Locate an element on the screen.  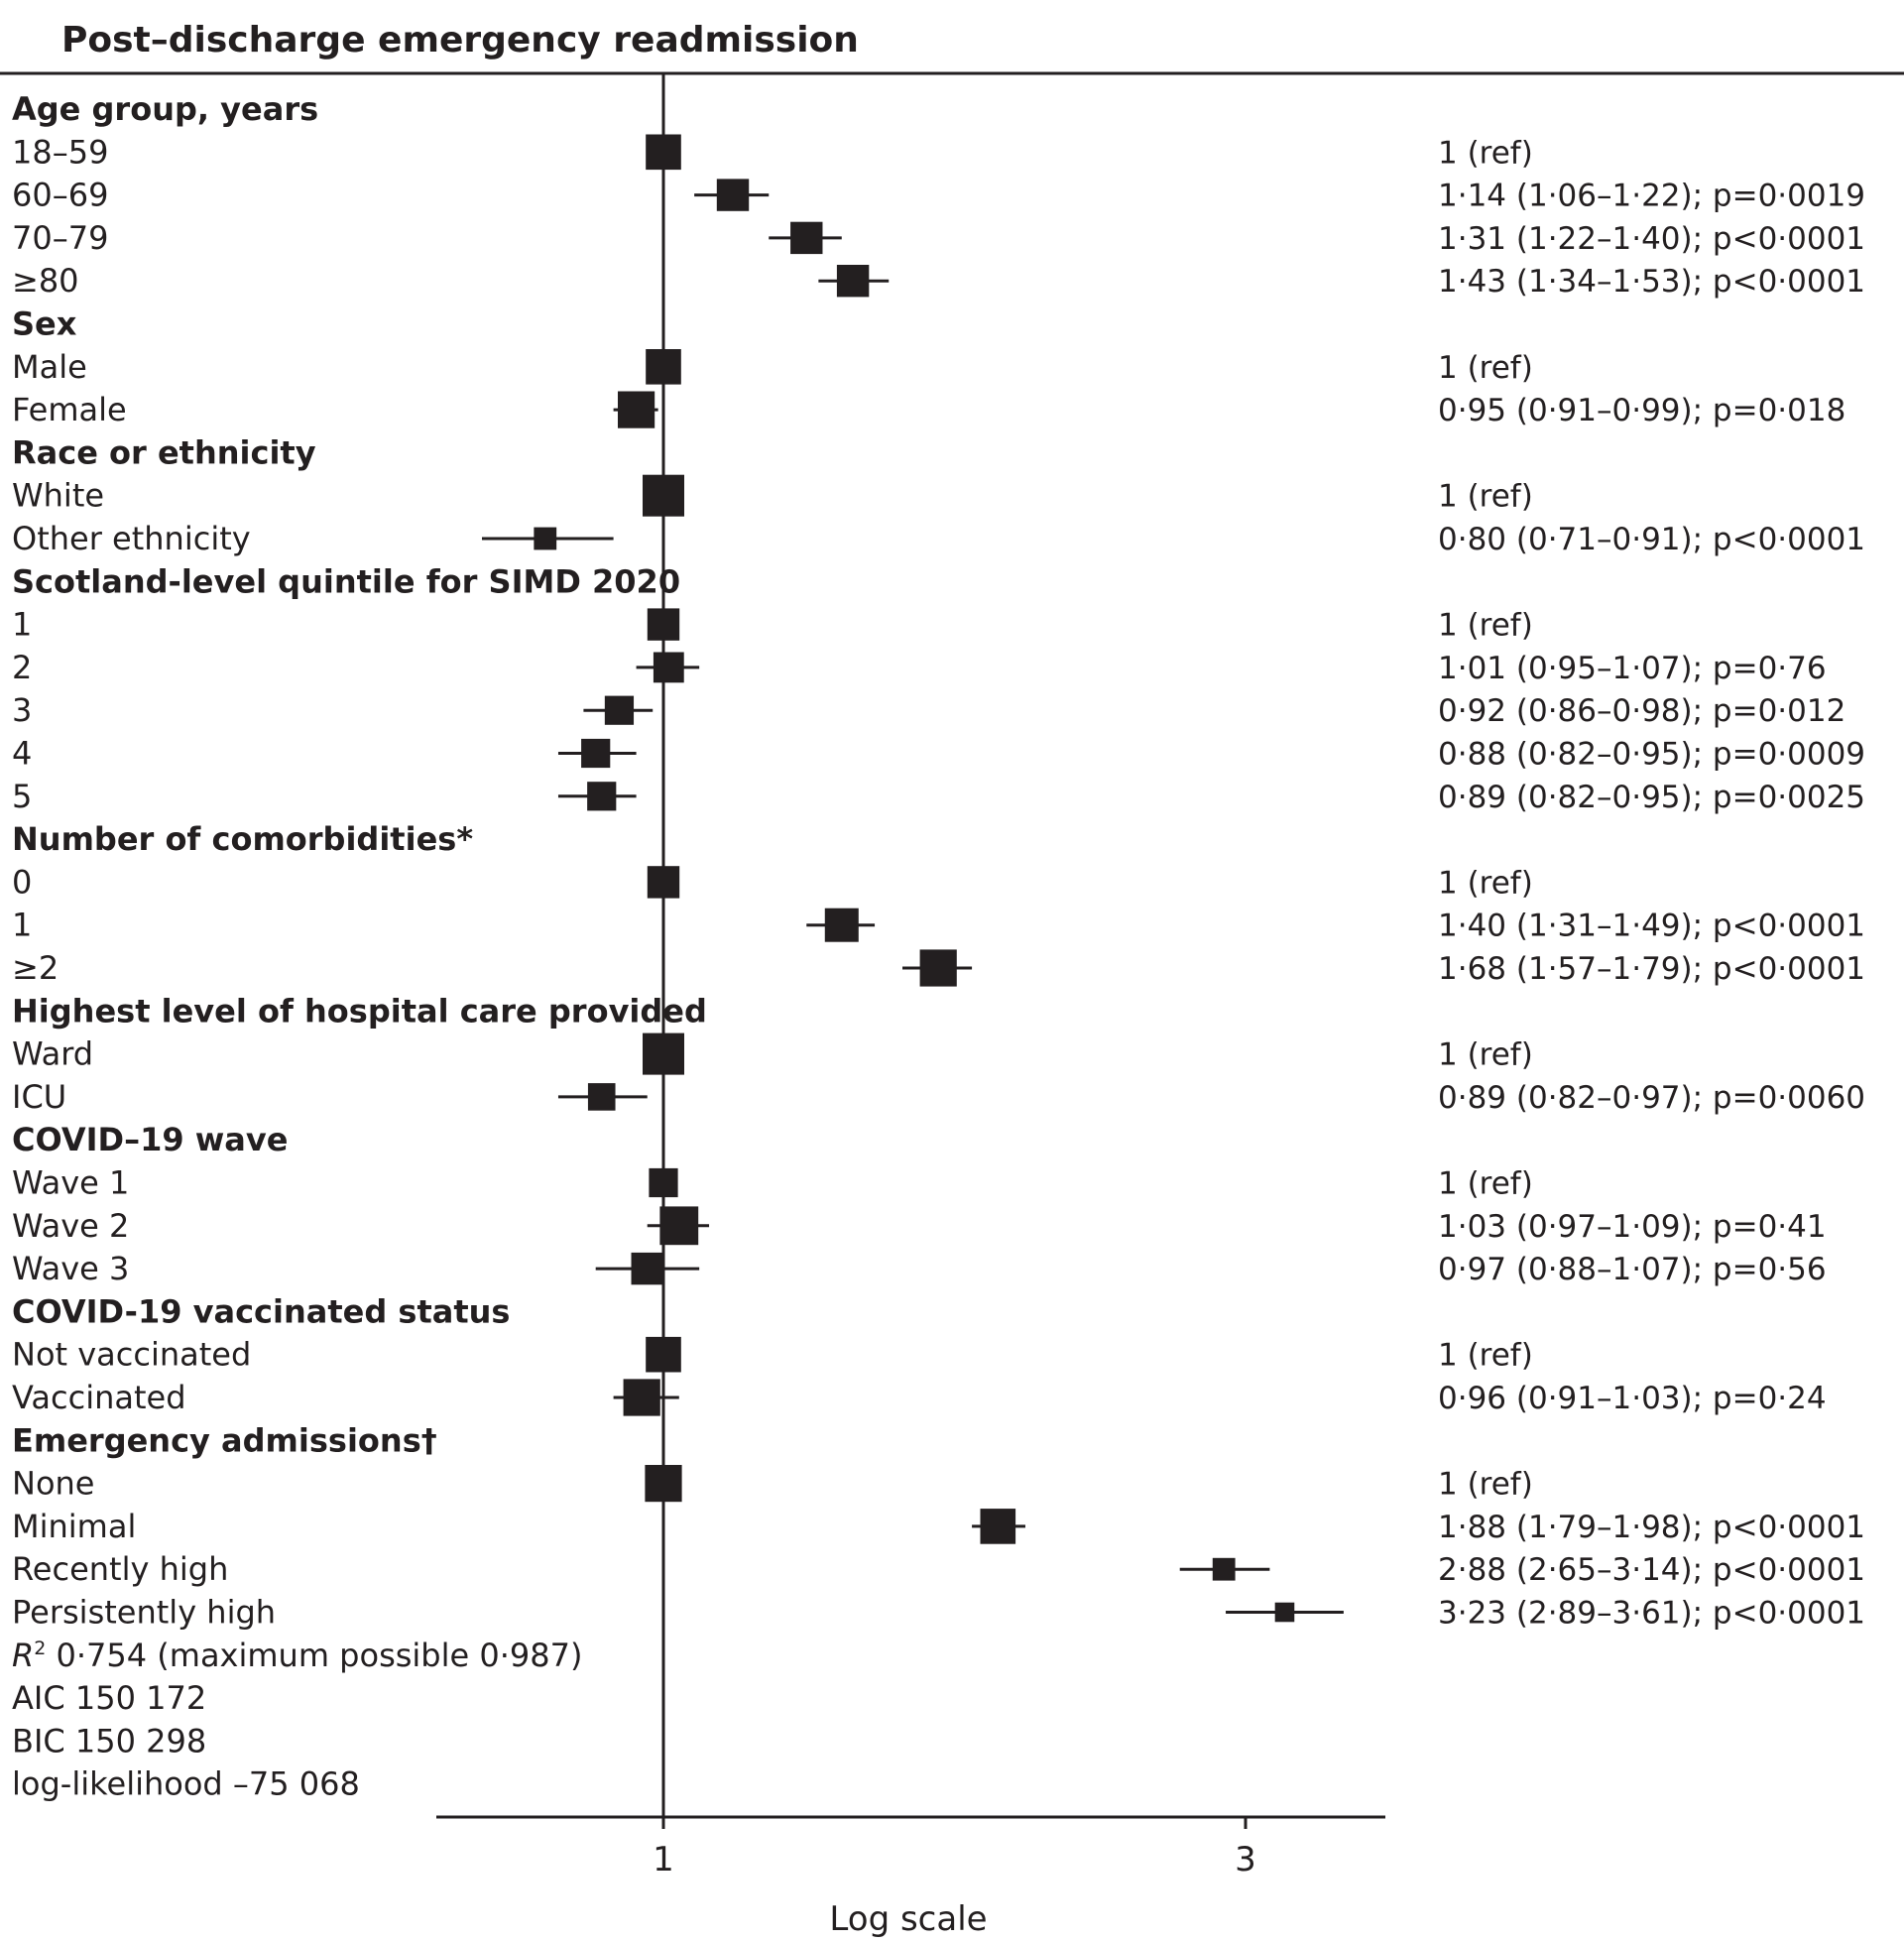
group-header-number-of-comorbidities: Number of comorbidities* is located at coordinates (242, 839).